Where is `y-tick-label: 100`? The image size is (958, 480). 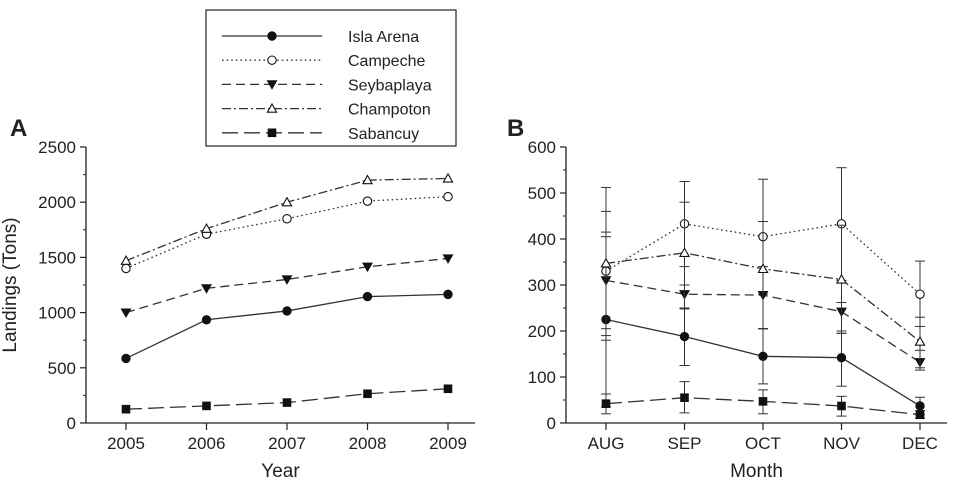
y-tick-label: 100 is located at coordinates (542, 377).